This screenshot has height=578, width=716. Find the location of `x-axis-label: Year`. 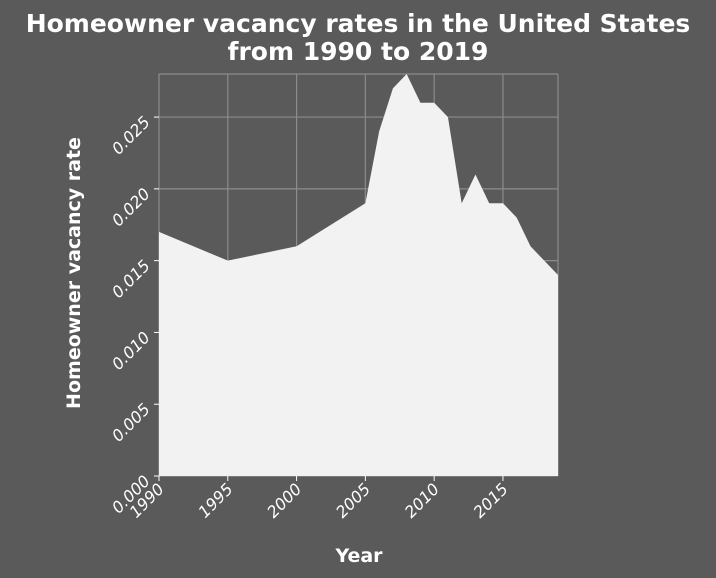

x-axis-label: Year is located at coordinates (358, 556).